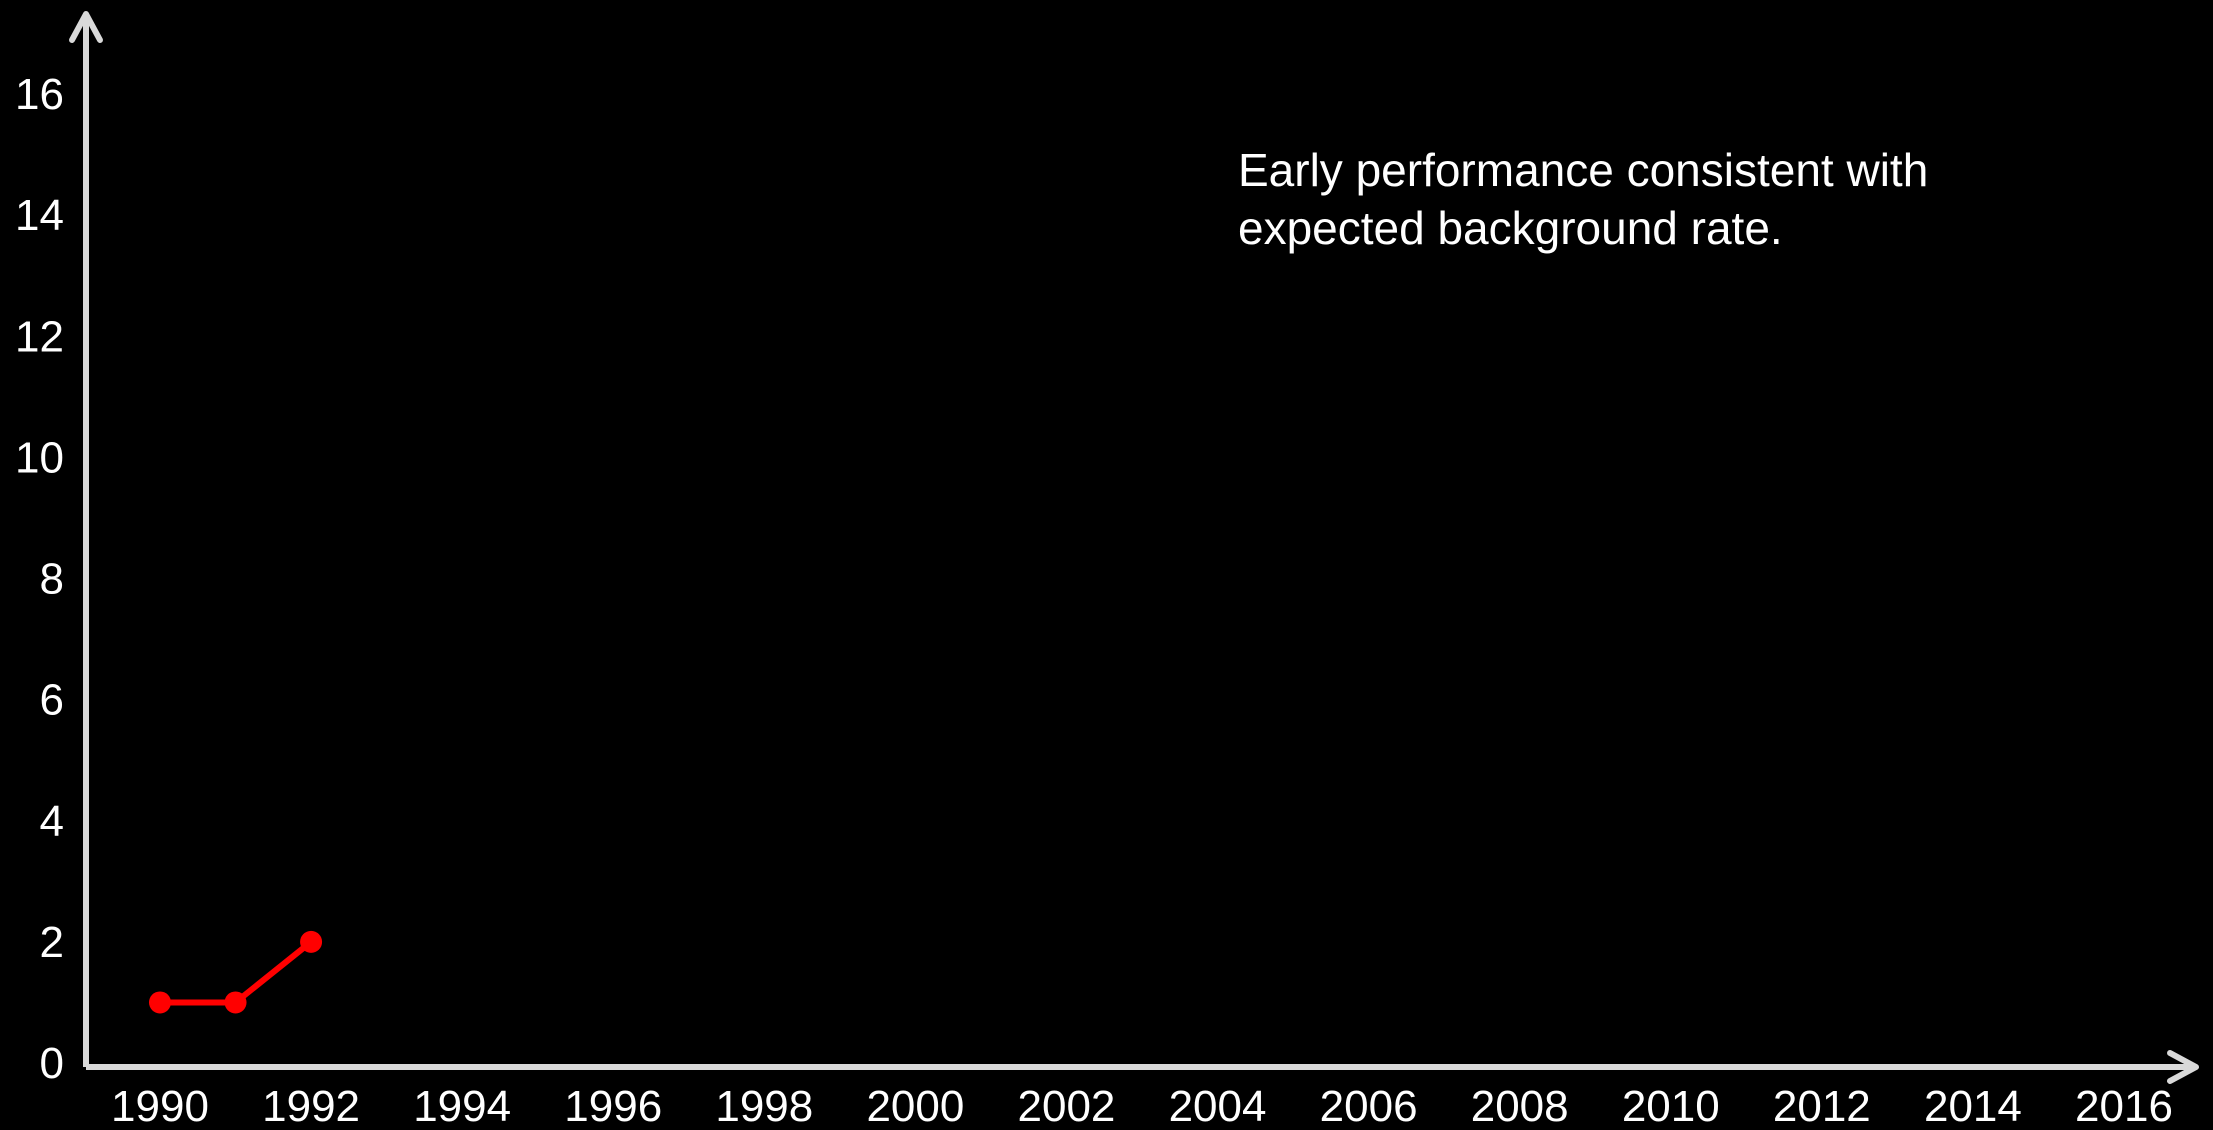 The image size is (2213, 1130). I want to click on x-tick-label: 1994, so click(462, 1106).